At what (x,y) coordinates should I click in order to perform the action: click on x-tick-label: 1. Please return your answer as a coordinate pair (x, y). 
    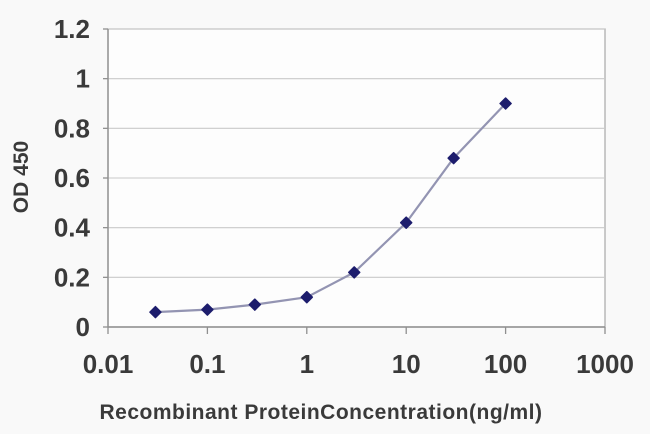
    Looking at the image, I should click on (307, 364).